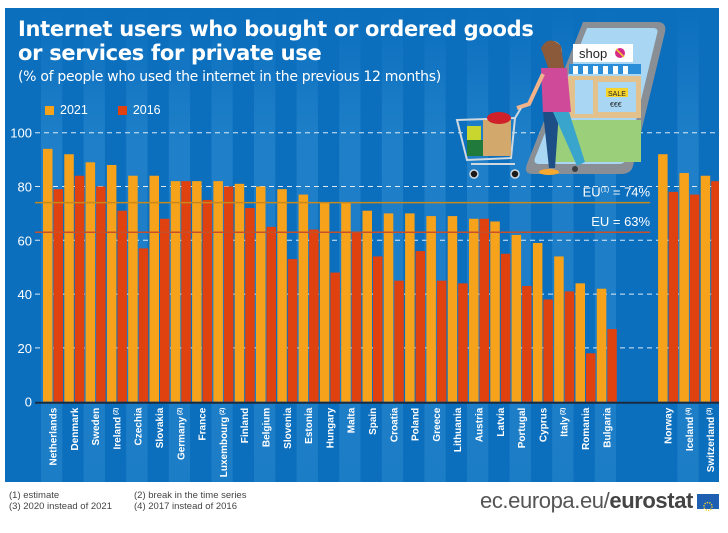 The width and height of the screenshot is (728, 533). Describe the element at coordinates (21, 268) in the screenshot. I see `y-axis-ticks: 0 20 40 60 80 100` at that location.